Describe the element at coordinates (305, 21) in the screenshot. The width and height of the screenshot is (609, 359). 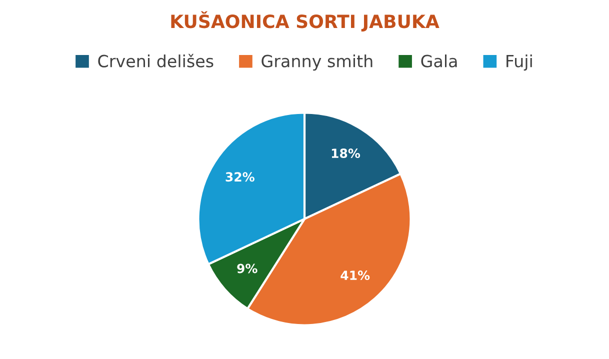
I see `chart-title: KUŠAONICA SORTI JABUKA` at that location.